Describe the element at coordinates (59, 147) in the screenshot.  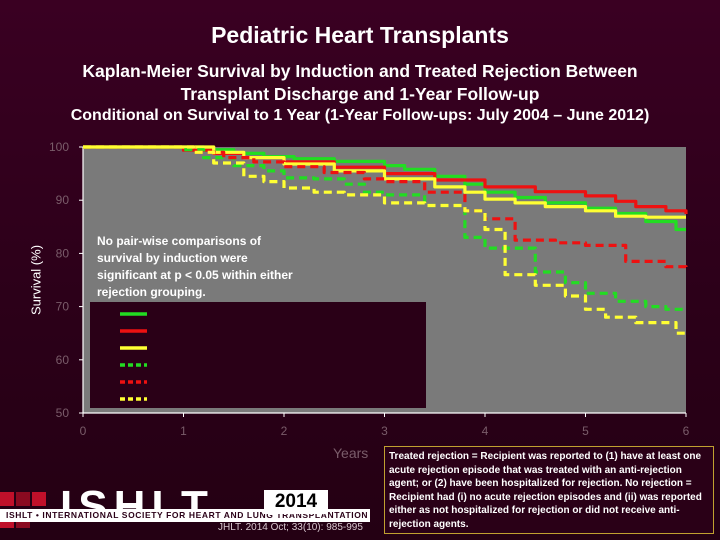
I see `y-tick-label: 100` at that location.